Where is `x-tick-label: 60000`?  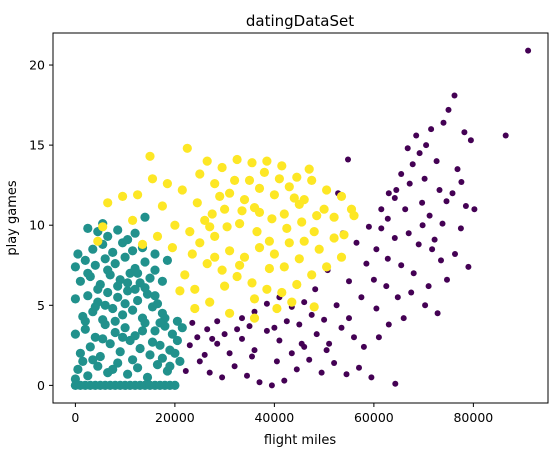 x-tick-label: 60000 is located at coordinates (374, 417).